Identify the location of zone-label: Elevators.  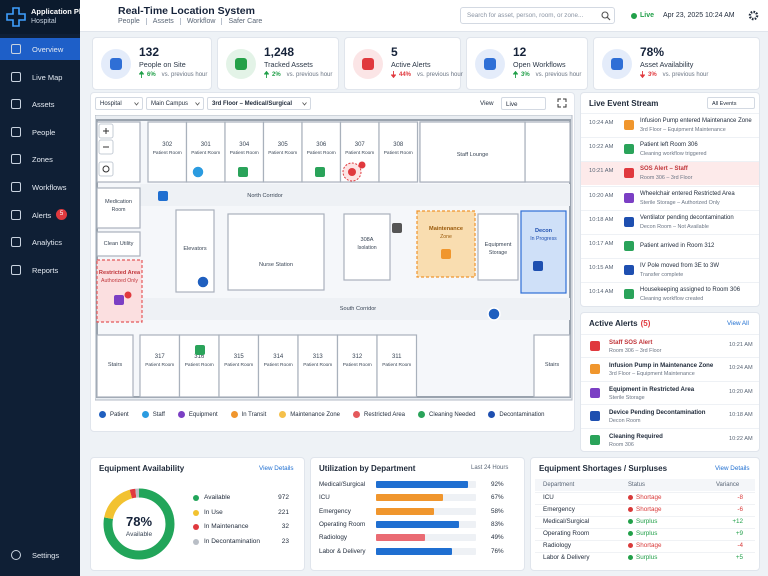
(195, 249).